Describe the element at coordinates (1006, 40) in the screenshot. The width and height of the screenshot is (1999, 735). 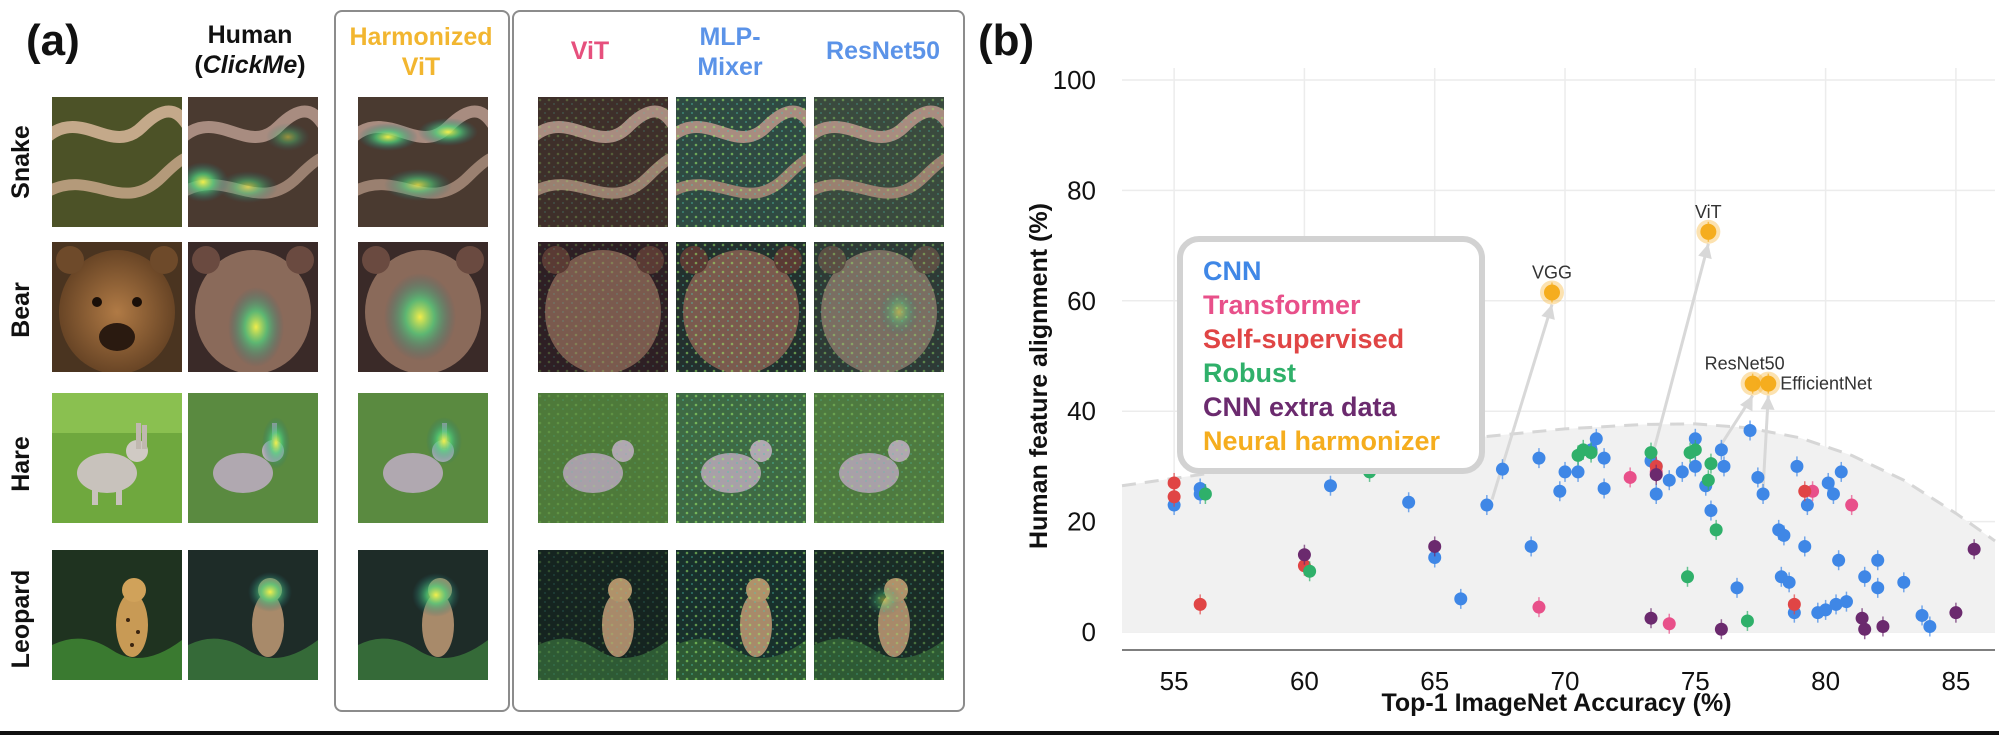
I see `panel-b-label: (b)` at that location.